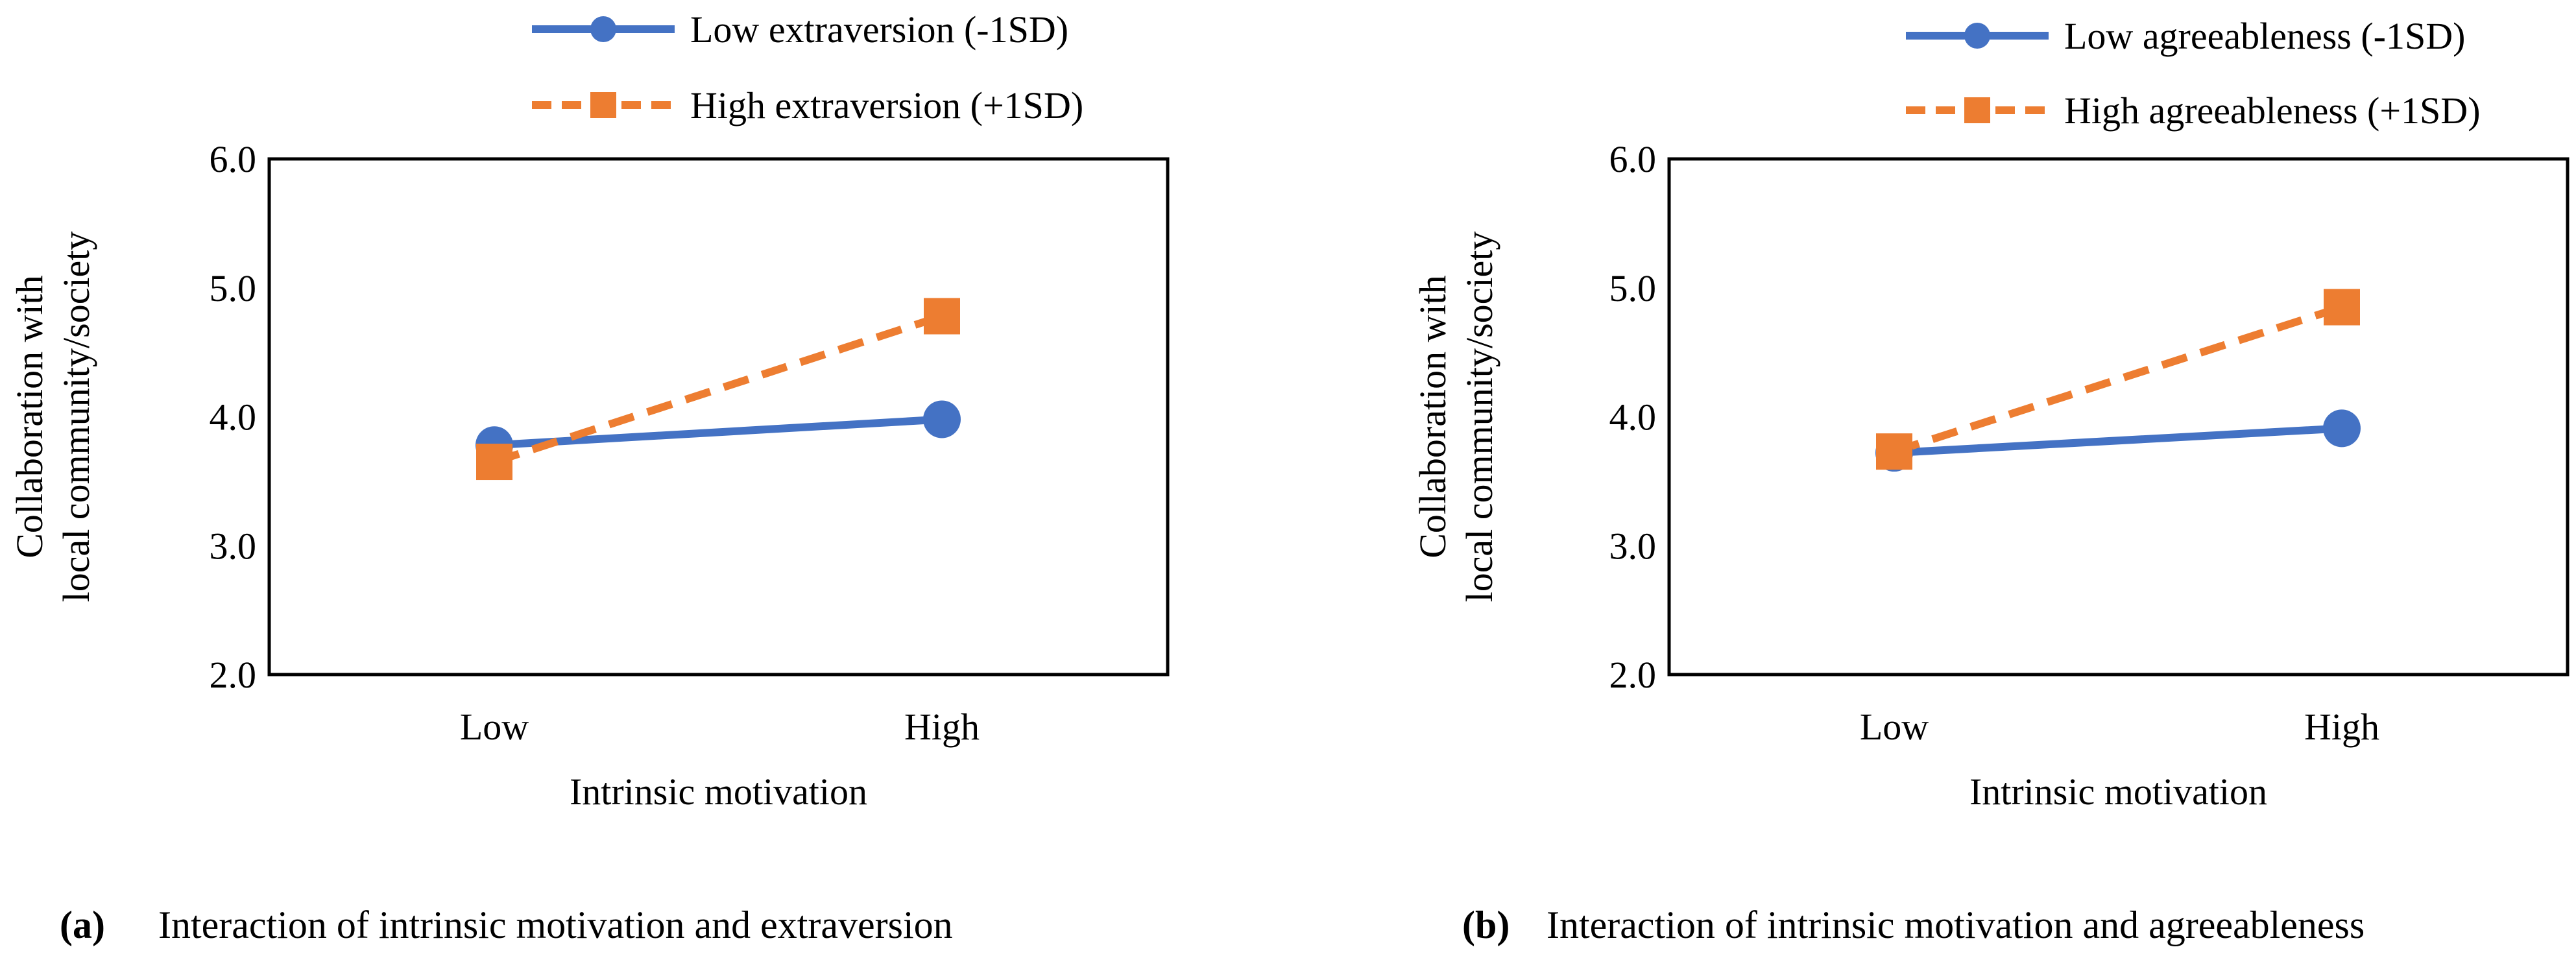  I want to click on legend-label-high: High agreeableness (+1SD), so click(2272, 111).